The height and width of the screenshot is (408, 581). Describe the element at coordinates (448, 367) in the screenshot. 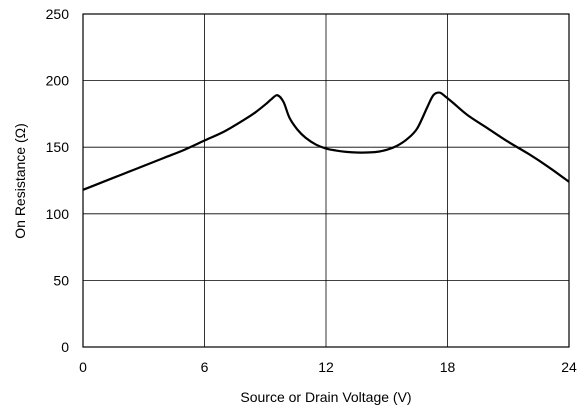

I see `x-tick-label: 18` at that location.